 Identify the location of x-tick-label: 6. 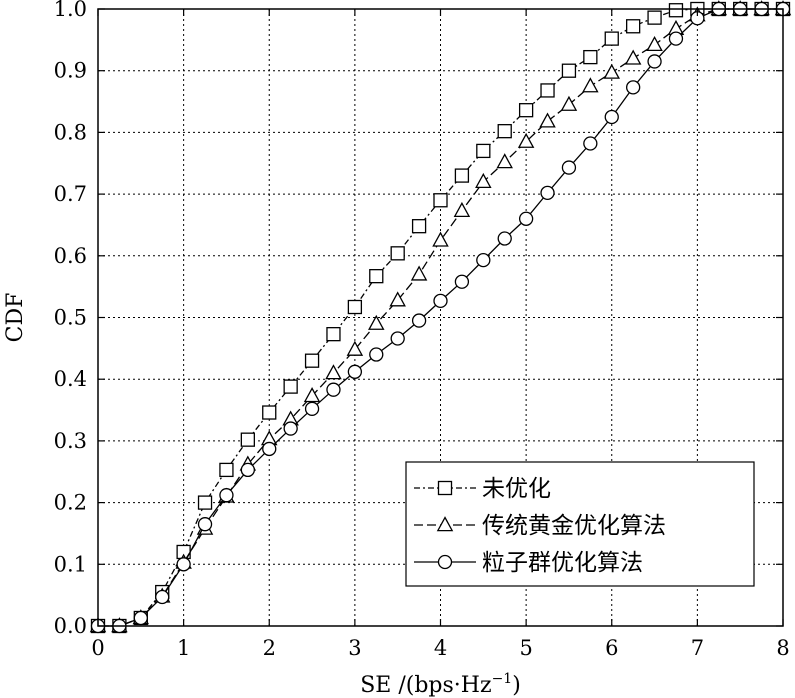
(611, 648).